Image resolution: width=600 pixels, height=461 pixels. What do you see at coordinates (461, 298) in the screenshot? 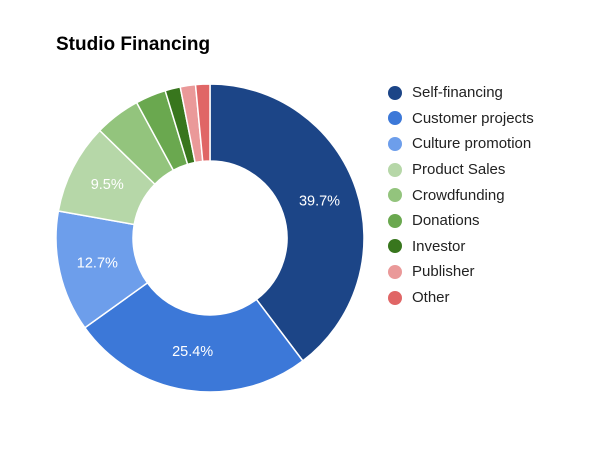
I see `legend-item-other: Other` at bounding box center [461, 298].